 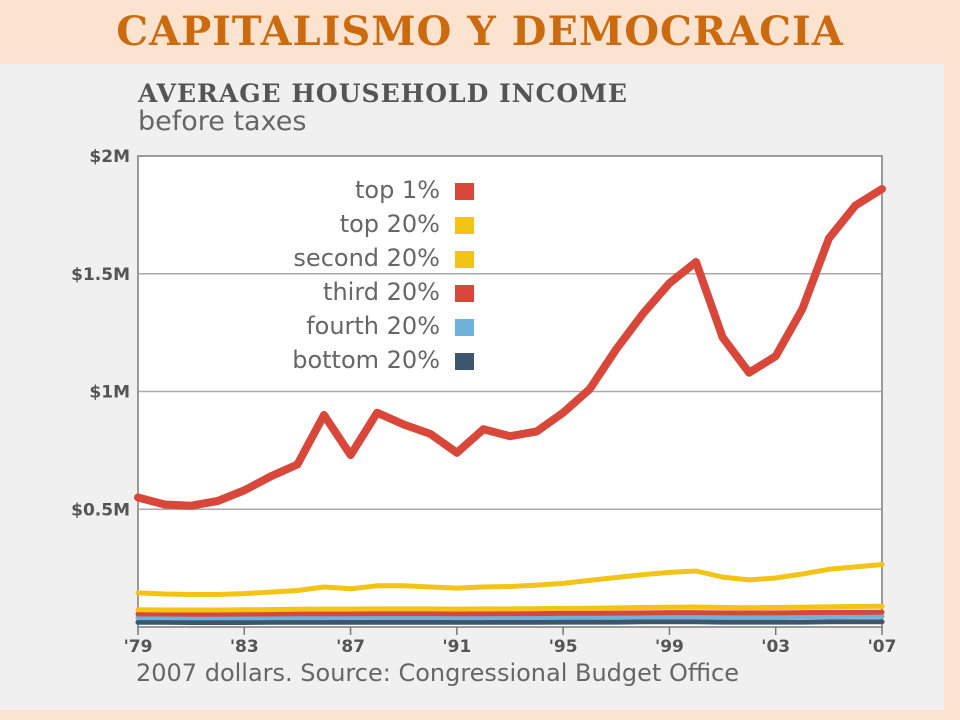 What do you see at coordinates (222, 121) in the screenshot?
I see `chart-subtitle: before taxes` at bounding box center [222, 121].